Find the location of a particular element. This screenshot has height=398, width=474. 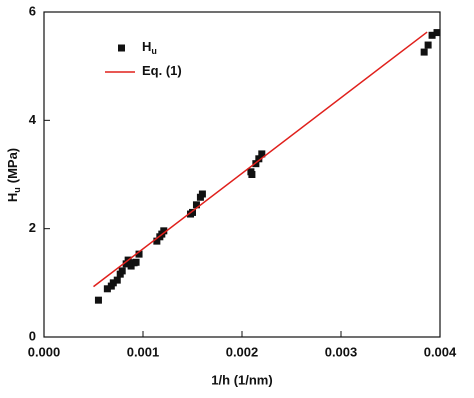

y-label-sub: u is located at coordinates (17, 190).